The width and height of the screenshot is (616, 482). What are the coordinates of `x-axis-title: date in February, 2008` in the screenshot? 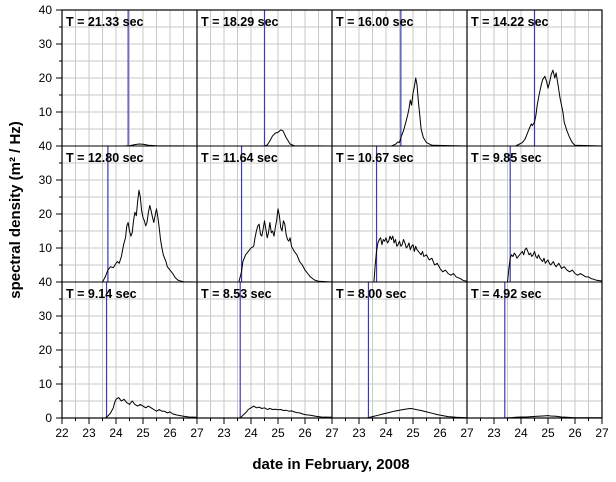 It's located at (330, 464).